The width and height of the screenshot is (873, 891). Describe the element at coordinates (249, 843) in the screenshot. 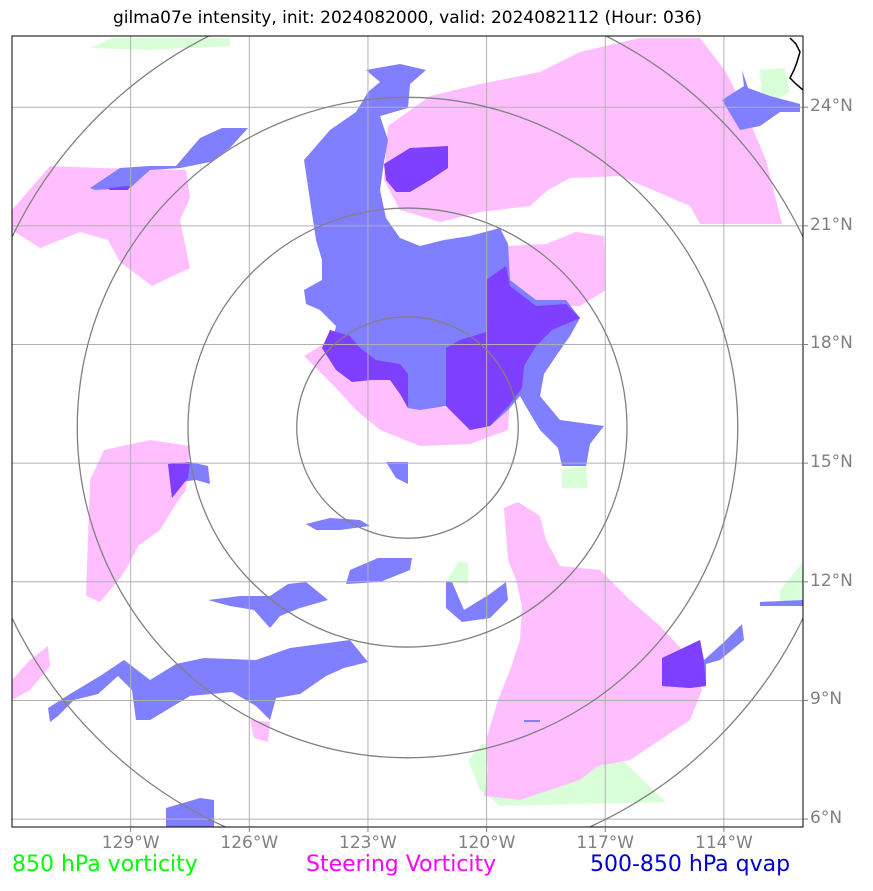

I see `x-tick-label-1: 126°W` at that location.